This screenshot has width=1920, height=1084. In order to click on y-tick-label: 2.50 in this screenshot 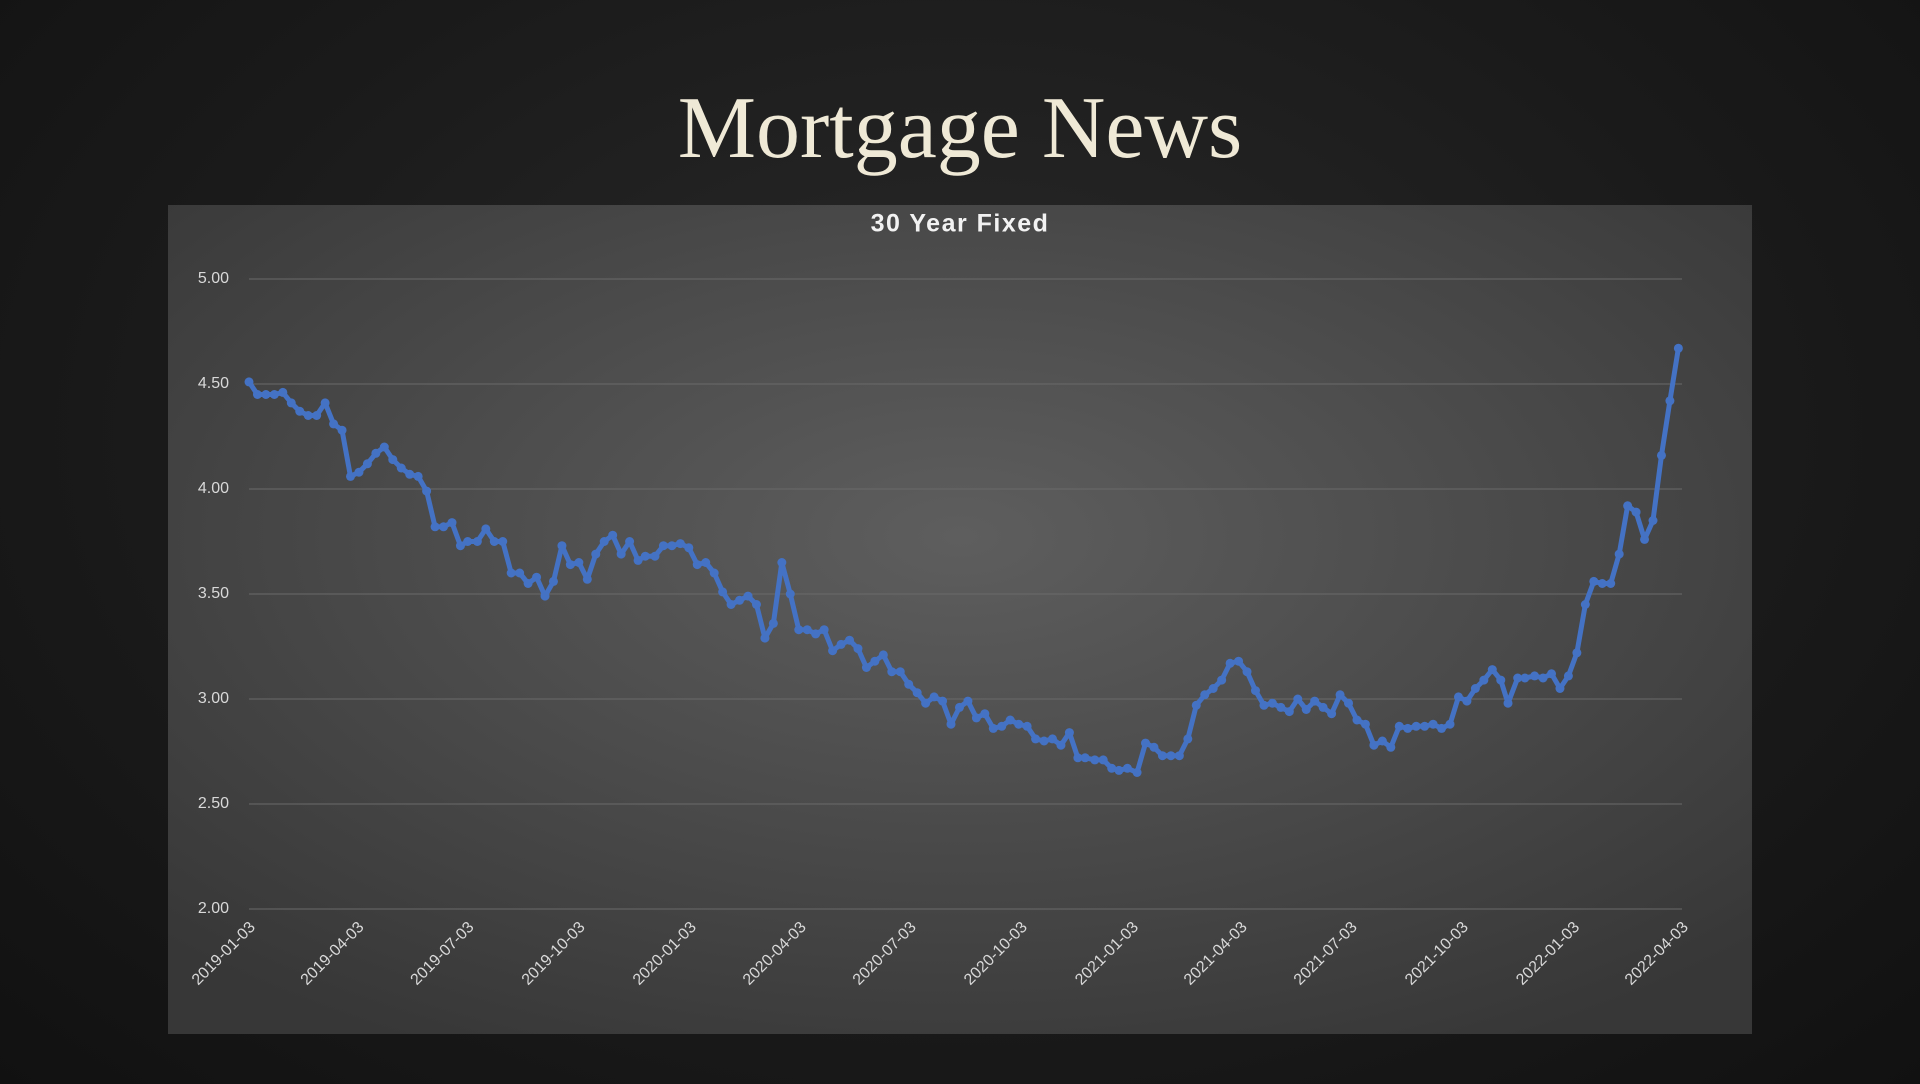, I will do `click(213, 803)`.